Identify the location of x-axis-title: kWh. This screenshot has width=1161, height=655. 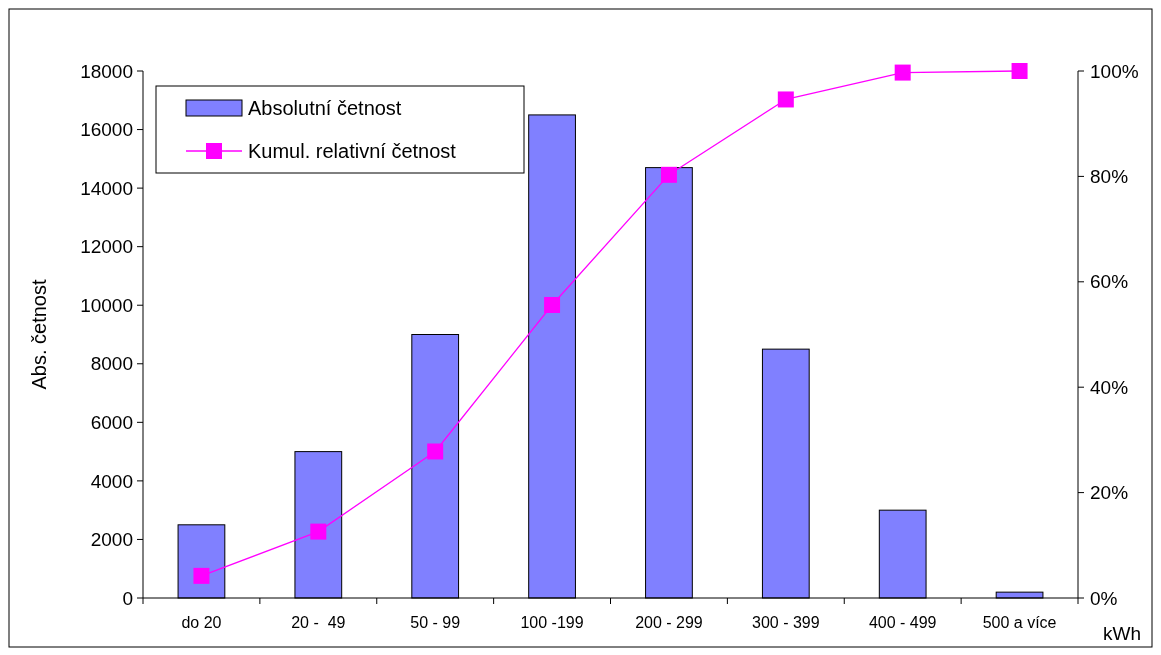
(1122, 633).